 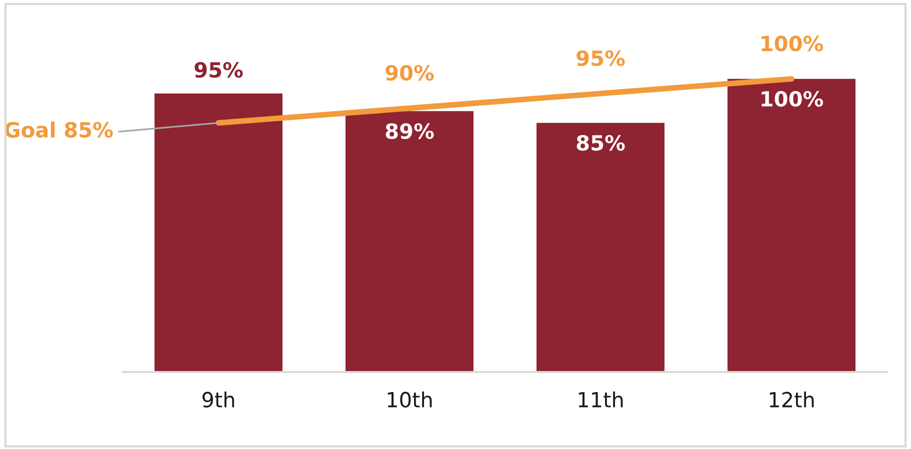 I want to click on x-tick-label: 10th, so click(x=410, y=399).